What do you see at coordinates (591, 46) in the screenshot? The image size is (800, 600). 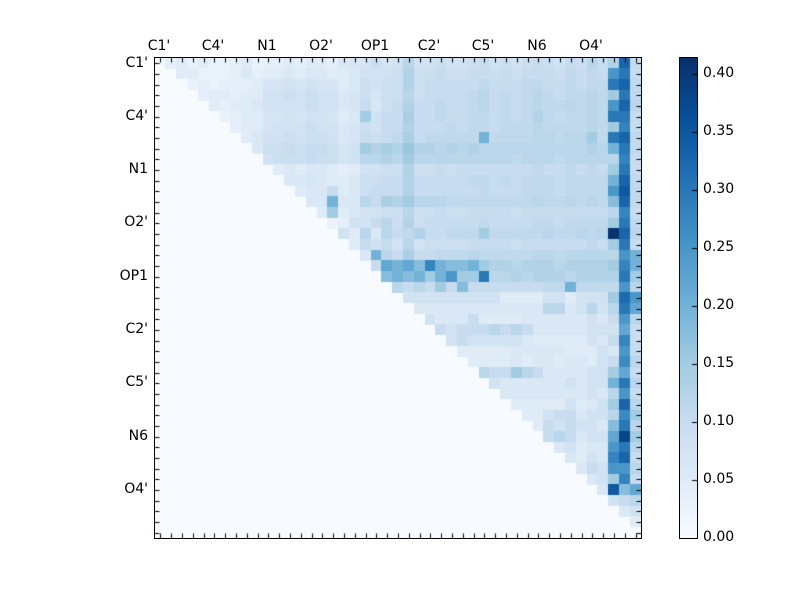 I see `x-tick-label: O4'` at bounding box center [591, 46].